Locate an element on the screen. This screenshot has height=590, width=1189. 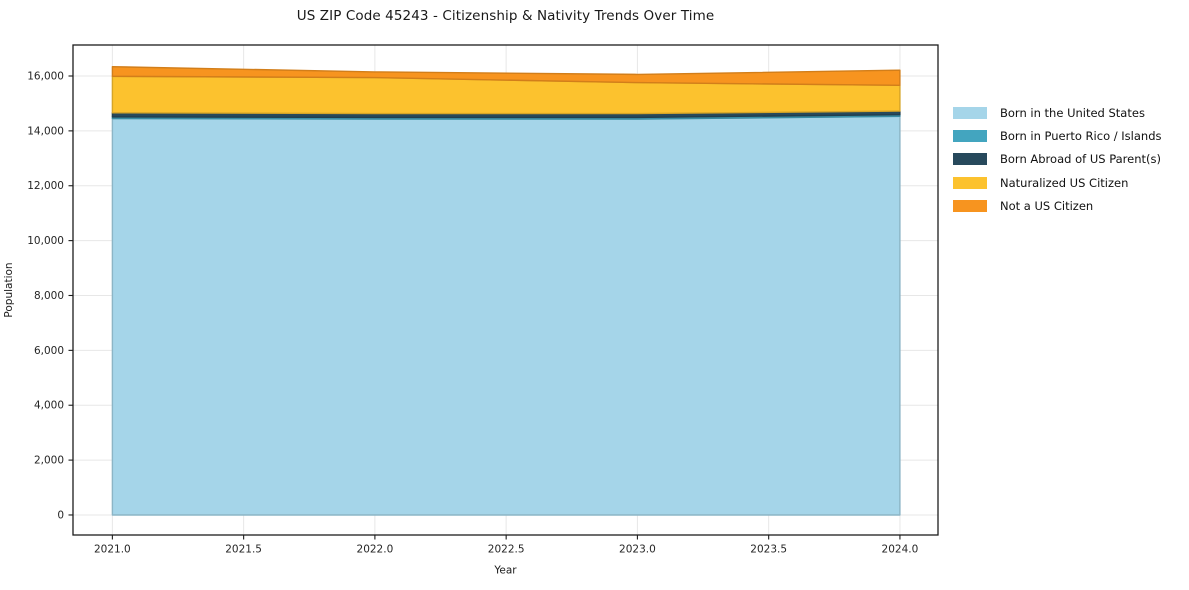
legend-item: Naturalized US Citizen is located at coordinates (1057, 182).